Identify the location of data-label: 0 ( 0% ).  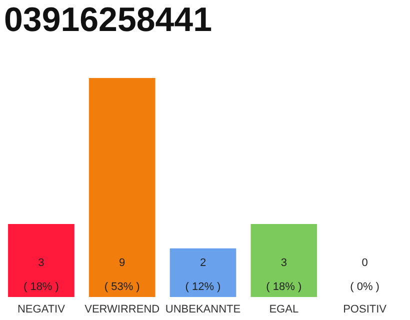
(365, 275).